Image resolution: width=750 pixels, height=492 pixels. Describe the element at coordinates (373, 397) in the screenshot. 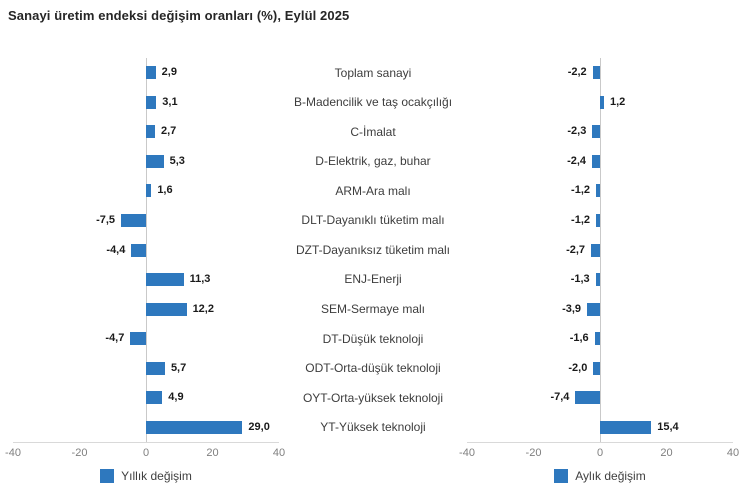

I see `category-label: OYT-Orta-yüksek teknoloji` at that location.